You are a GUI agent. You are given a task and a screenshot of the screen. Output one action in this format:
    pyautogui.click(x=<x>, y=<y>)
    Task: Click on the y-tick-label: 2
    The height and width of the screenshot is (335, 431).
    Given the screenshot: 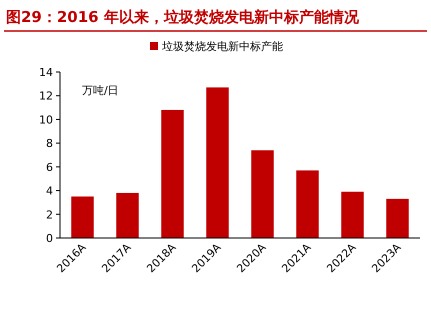 What is the action you would take?
    pyautogui.click(x=49, y=215)
    